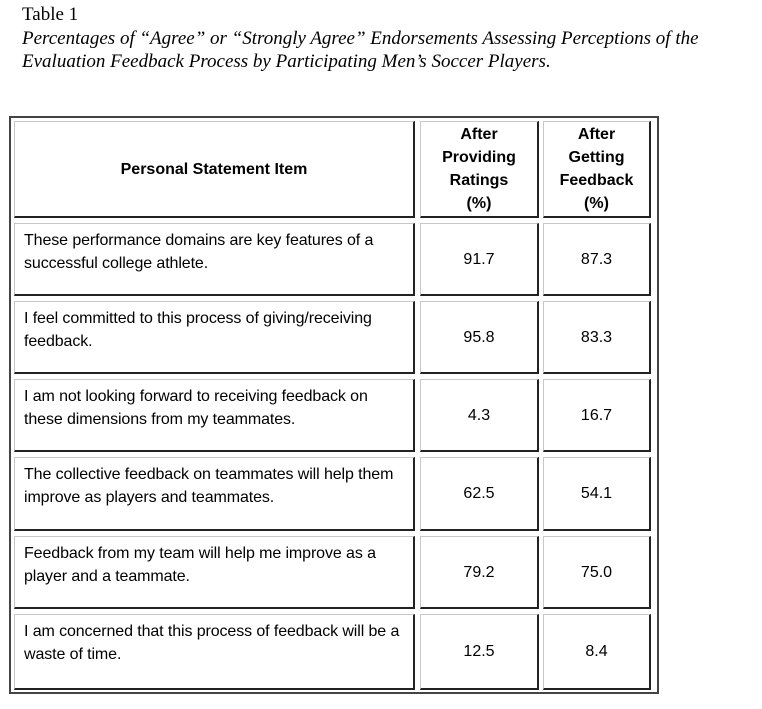  Describe the element at coordinates (479, 415) in the screenshot. I see `table-row-3-after-providing: 4.3` at that location.